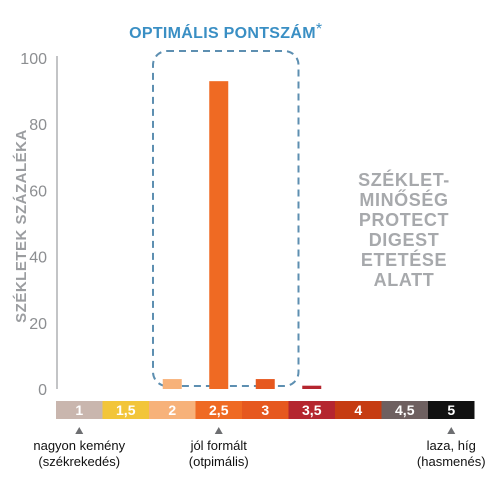 Image resolution: width=503 pixels, height=500 pixels. Describe the element at coordinates (38, 125) in the screenshot. I see `y-tick-label: 80` at that location.